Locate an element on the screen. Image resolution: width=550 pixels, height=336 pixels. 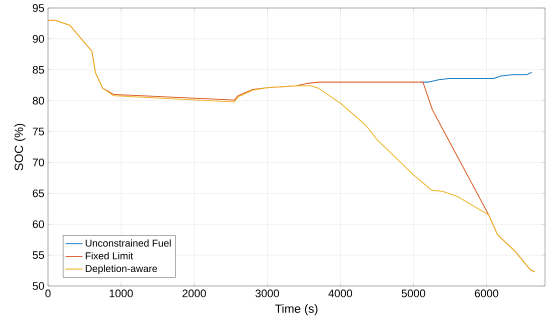
y-tick-label: 75 is located at coordinates (38, 132).